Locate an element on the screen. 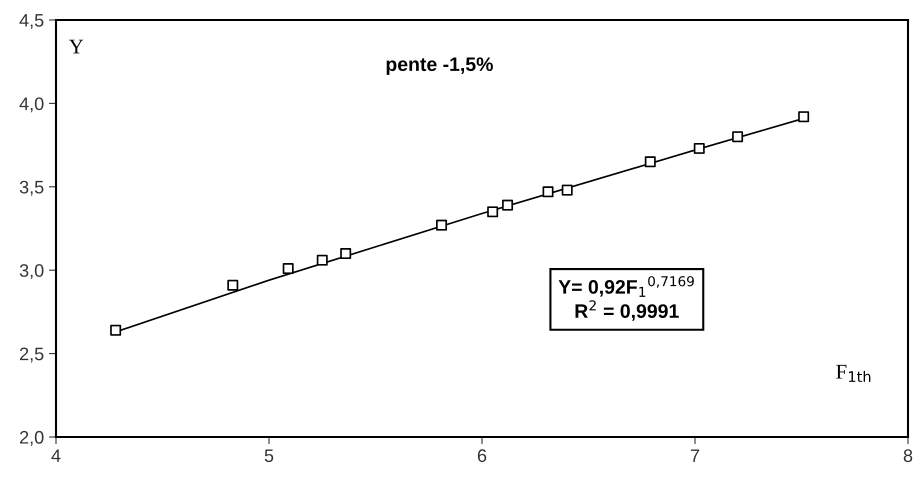 The width and height of the screenshot is (923, 479). y-tick-label: 2,5 is located at coordinates (32, 355).